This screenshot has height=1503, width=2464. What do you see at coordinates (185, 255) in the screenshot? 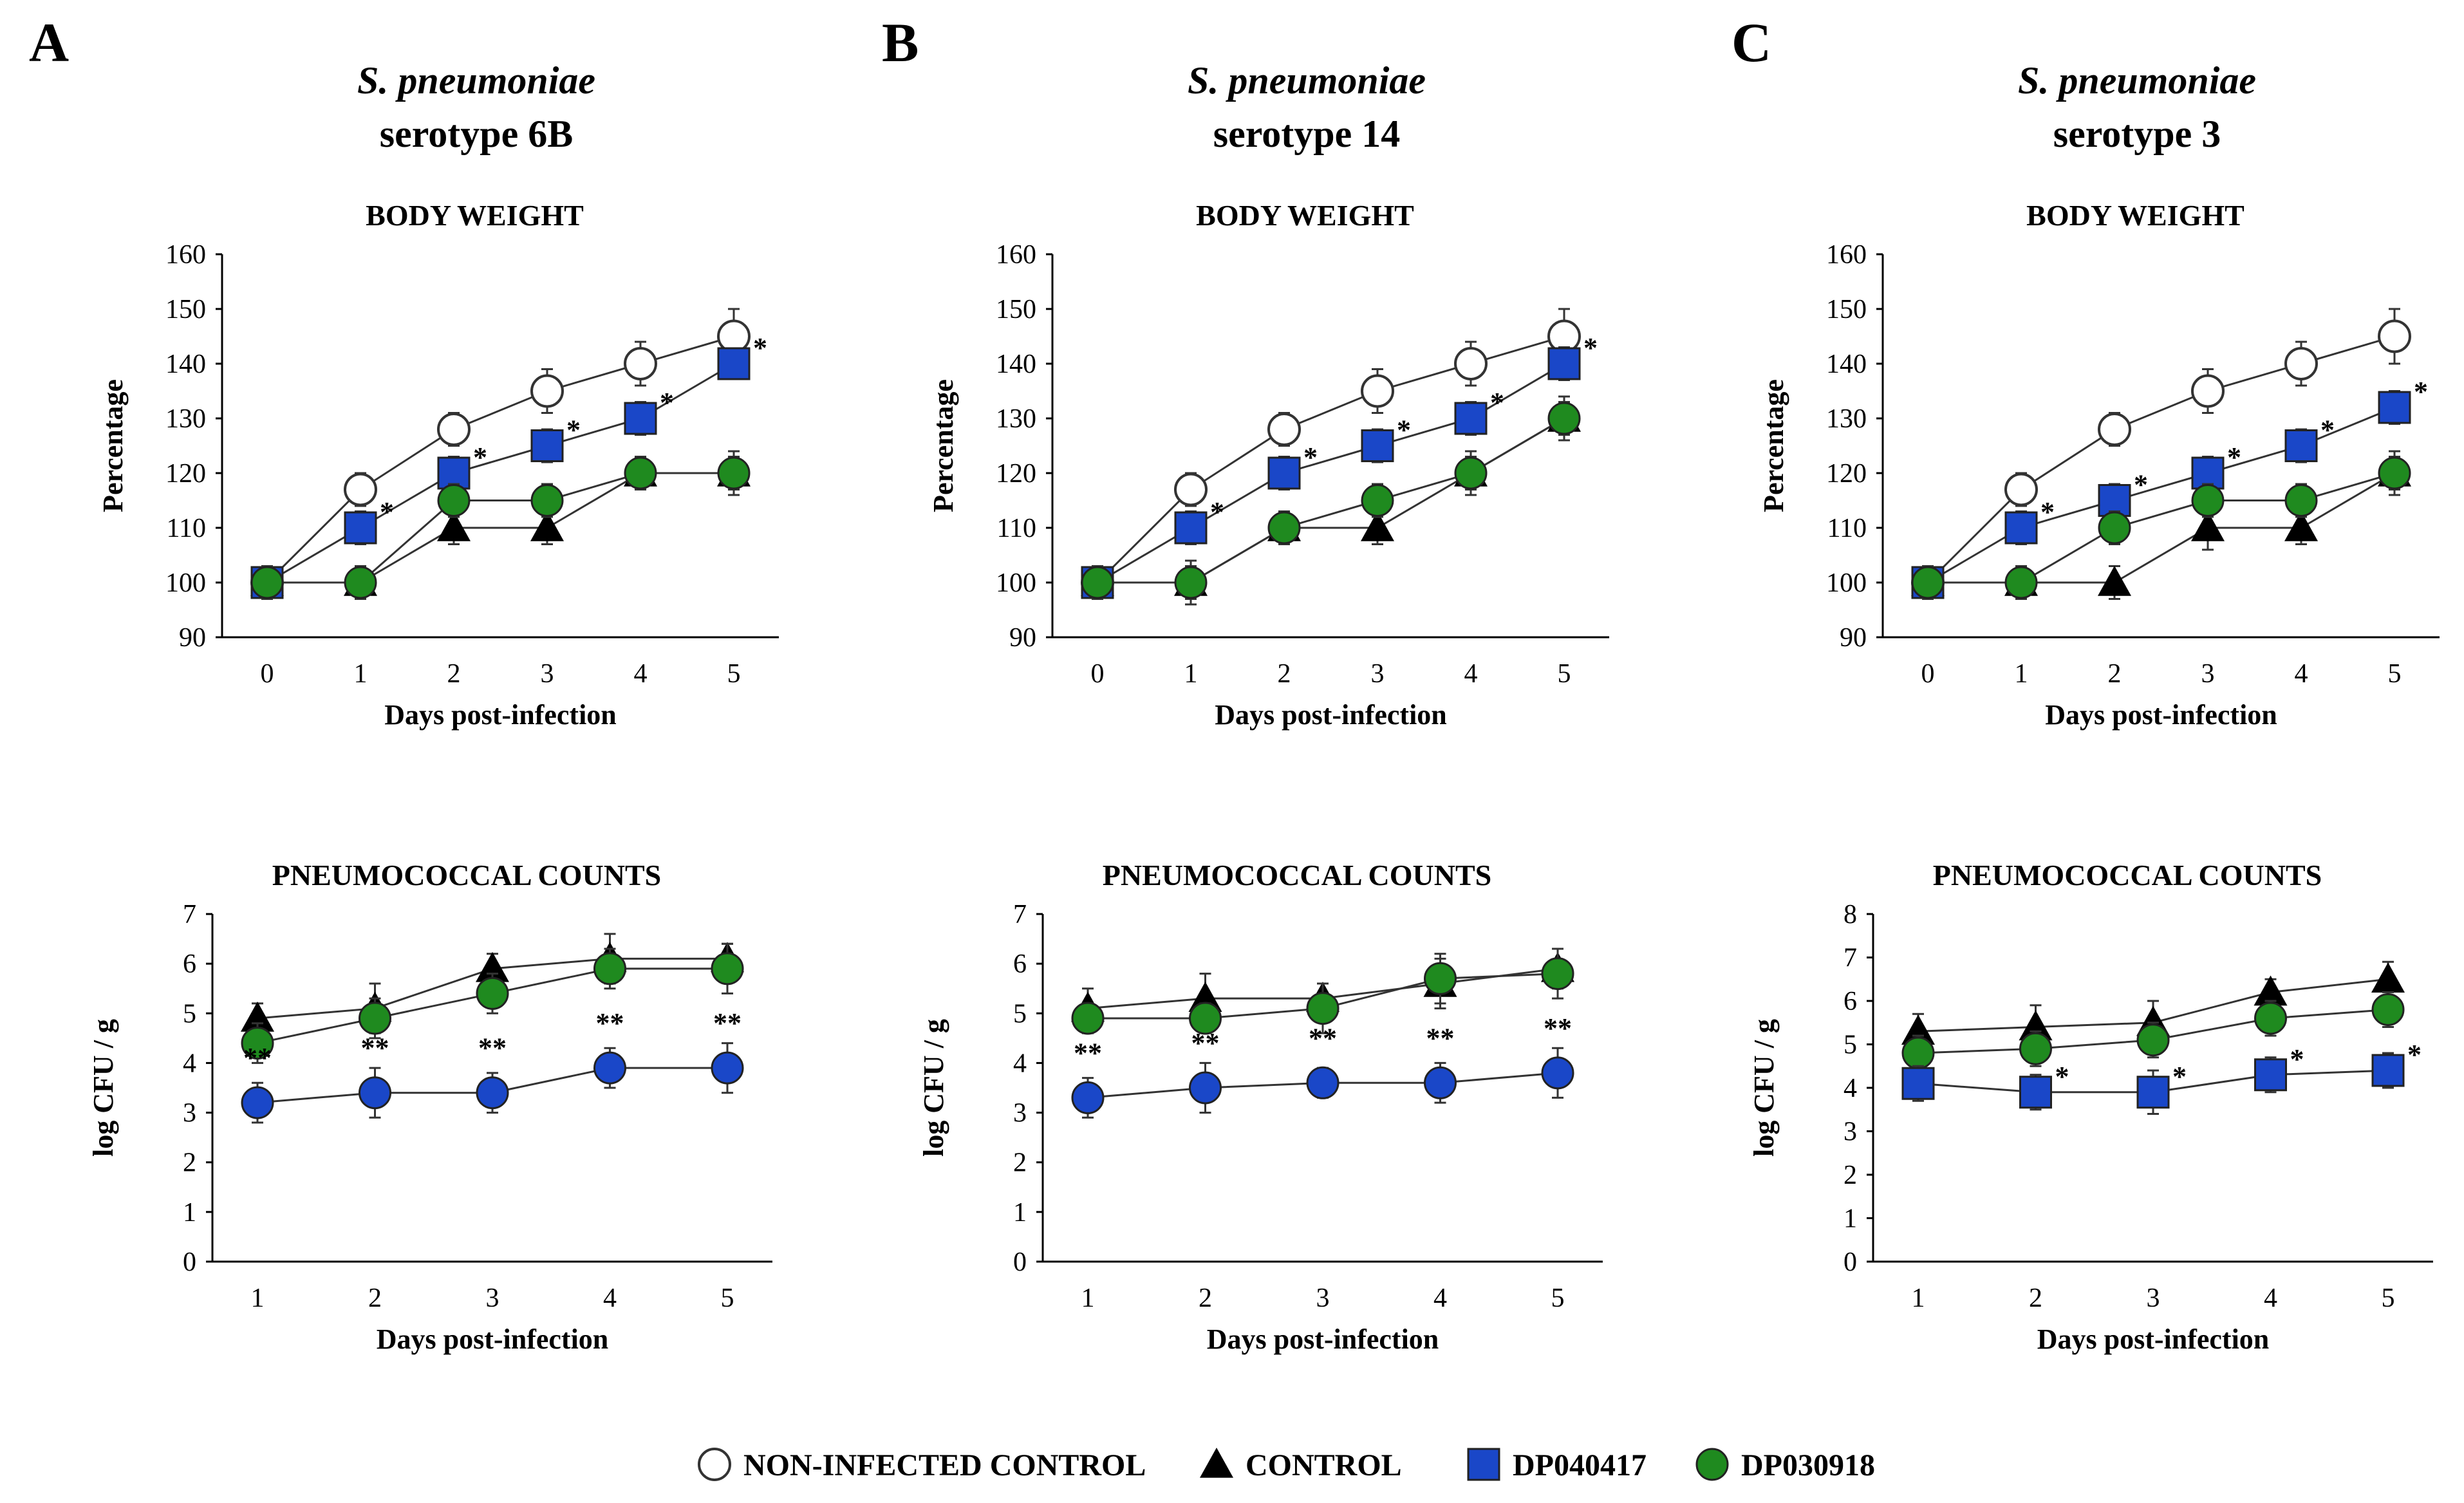
I see `y-tick-label: 160` at bounding box center [185, 255].